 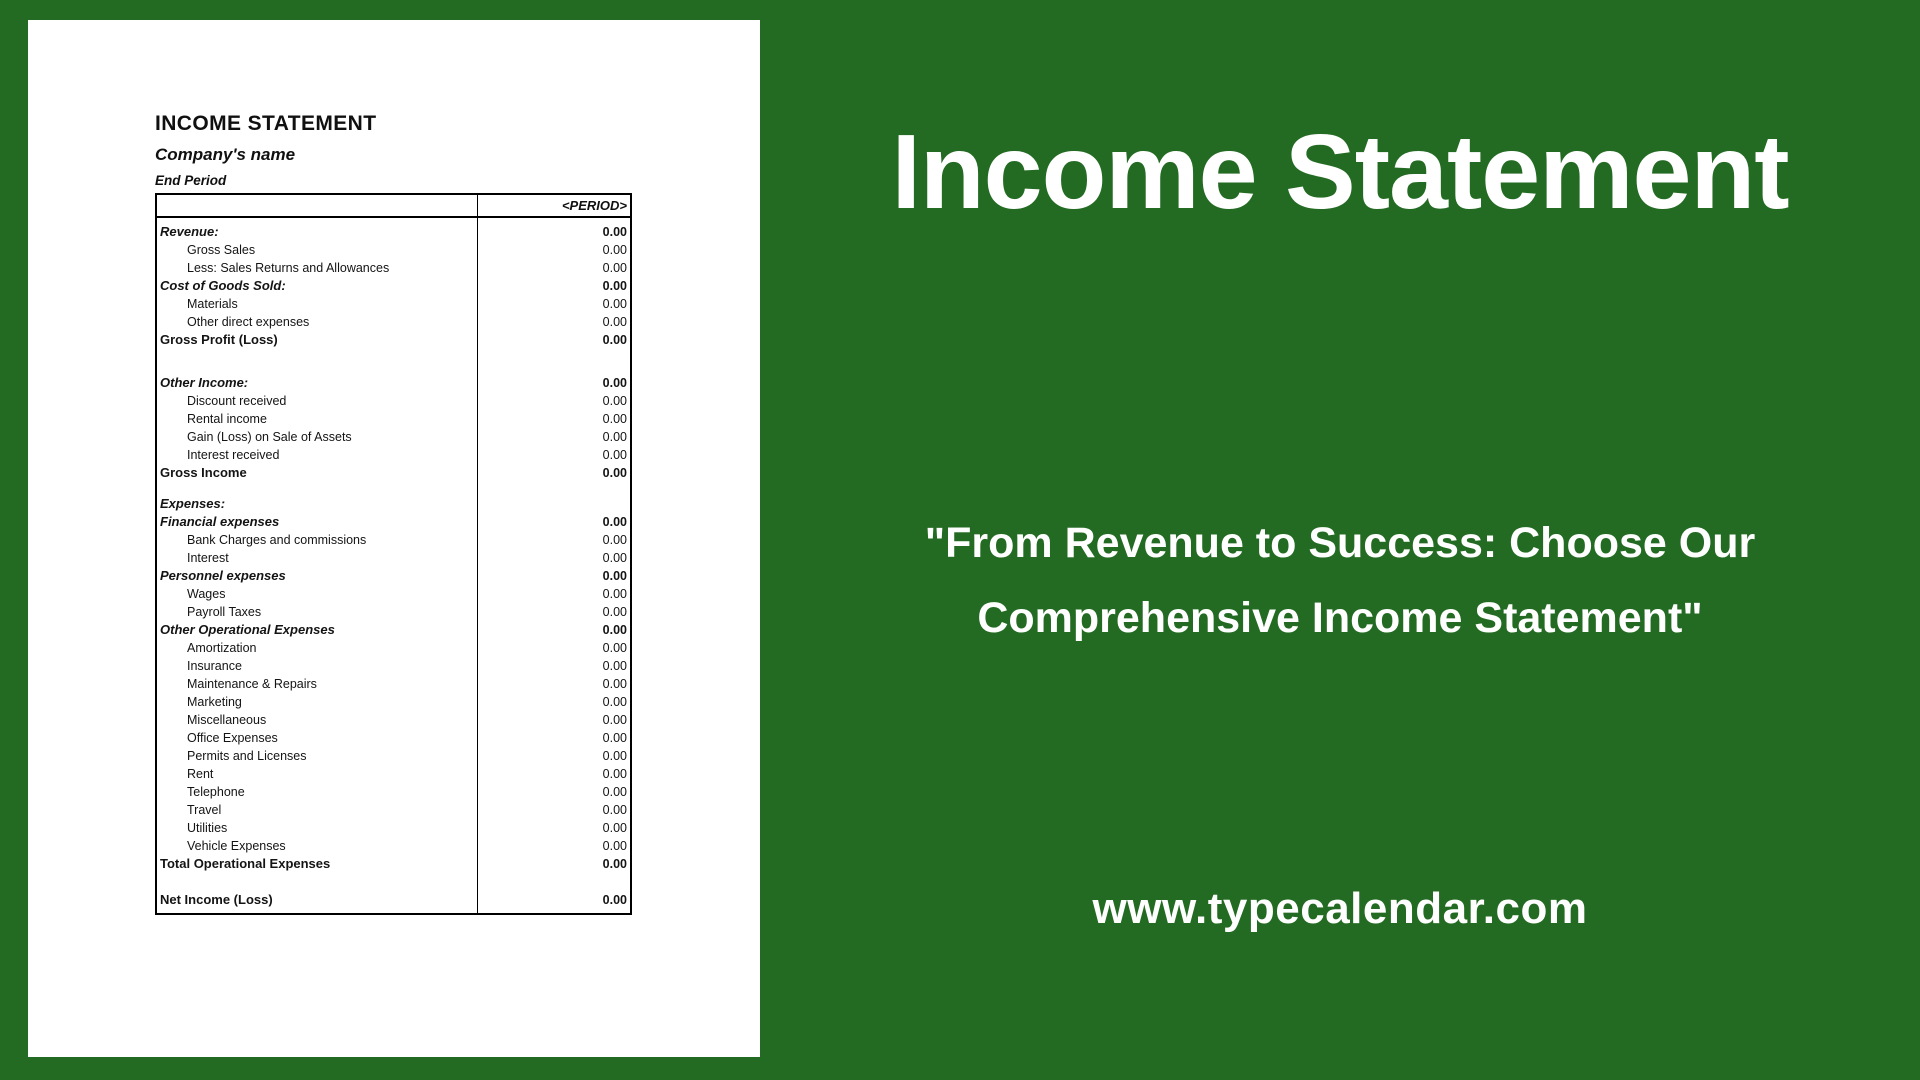 What do you see at coordinates (393, 594) in the screenshot?
I see `table-row: Wages 0.00` at bounding box center [393, 594].